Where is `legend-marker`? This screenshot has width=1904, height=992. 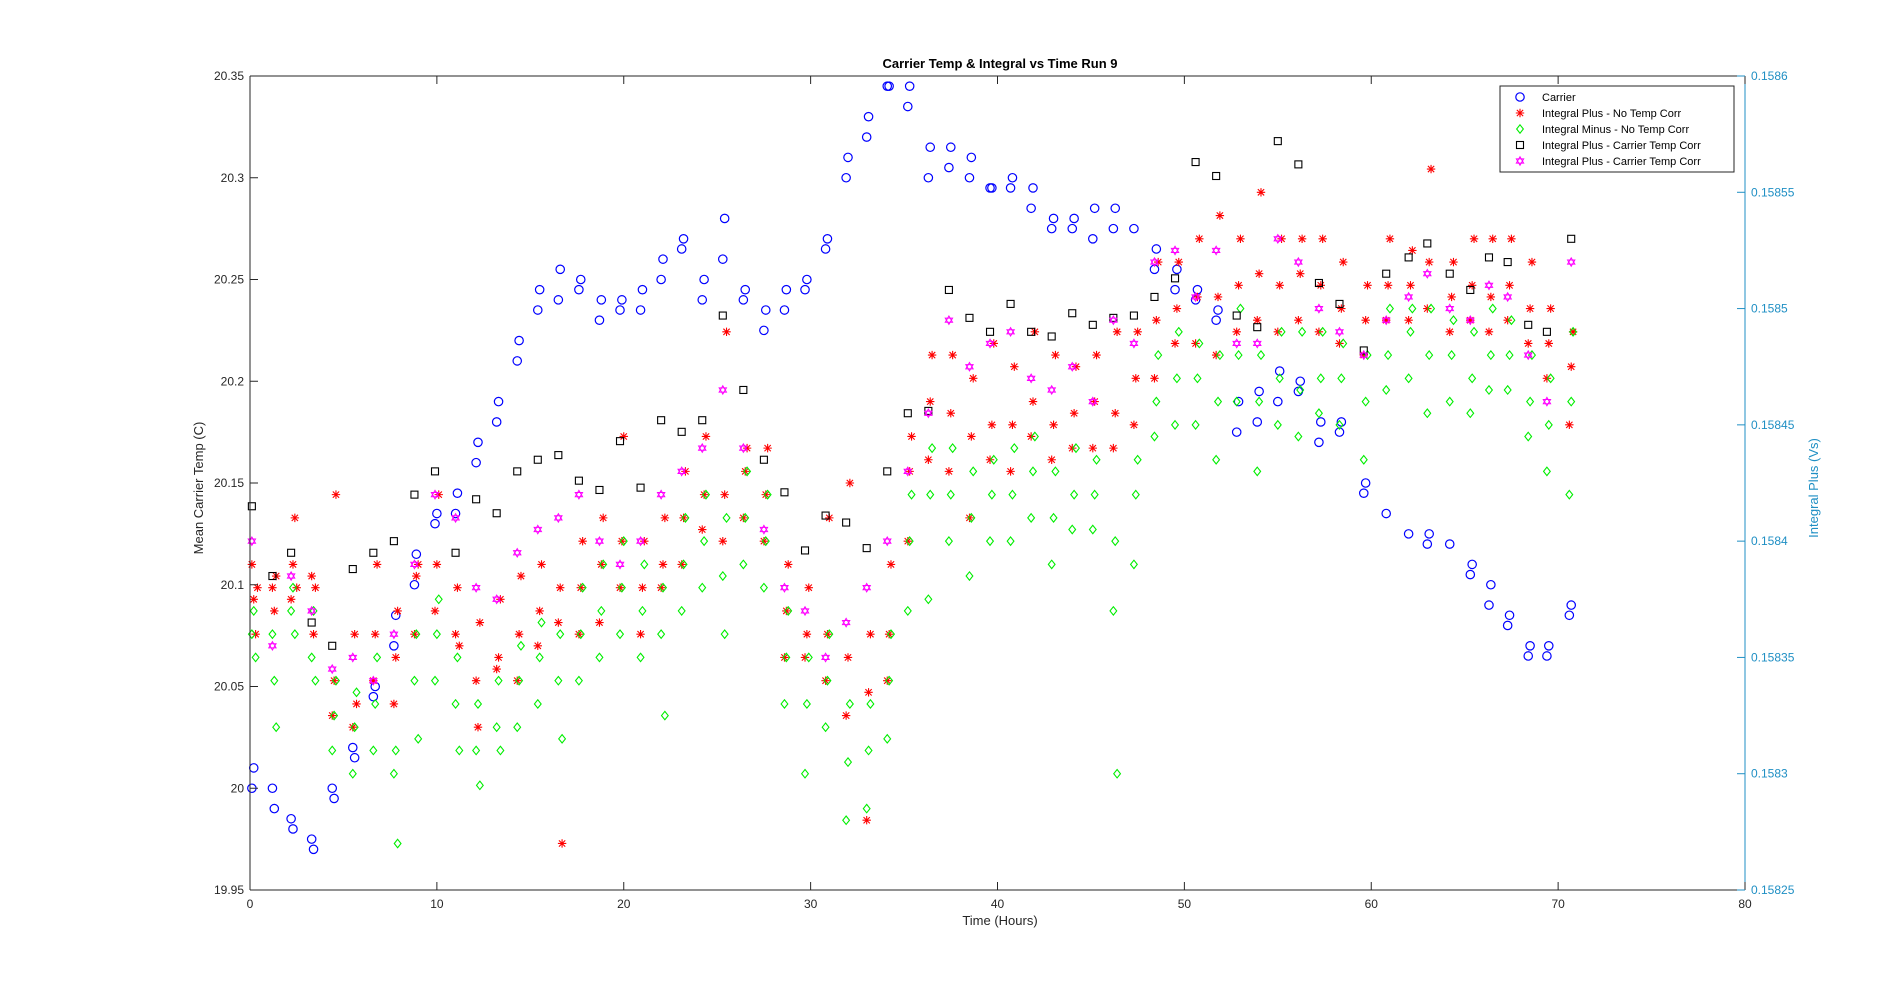
legend-marker is located at coordinates (1520, 145).